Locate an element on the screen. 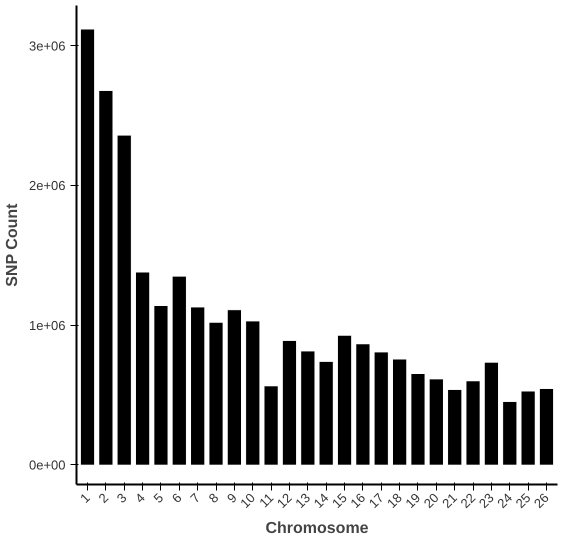 The height and width of the screenshot is (540, 567). x-tick-label: 11 is located at coordinates (266, 500).